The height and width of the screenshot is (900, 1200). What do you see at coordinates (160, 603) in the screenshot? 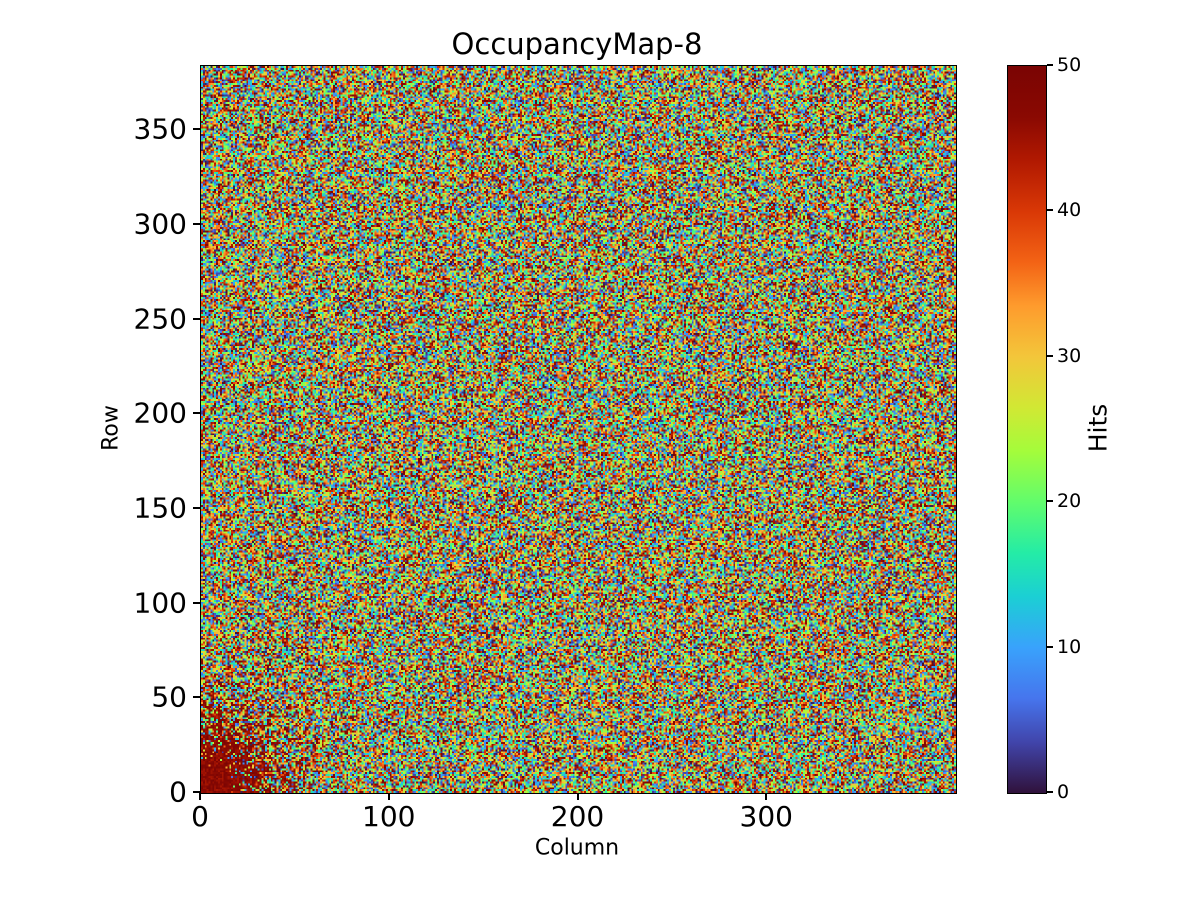
I see `y-tick-label: 100` at bounding box center [160, 603].